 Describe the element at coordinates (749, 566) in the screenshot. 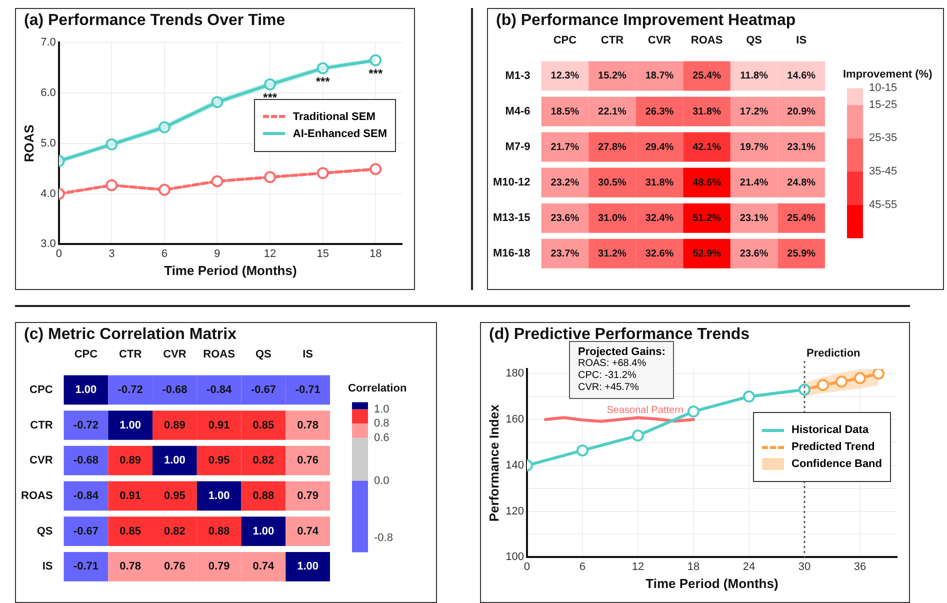

I see `x-tick-label: 24` at that location.